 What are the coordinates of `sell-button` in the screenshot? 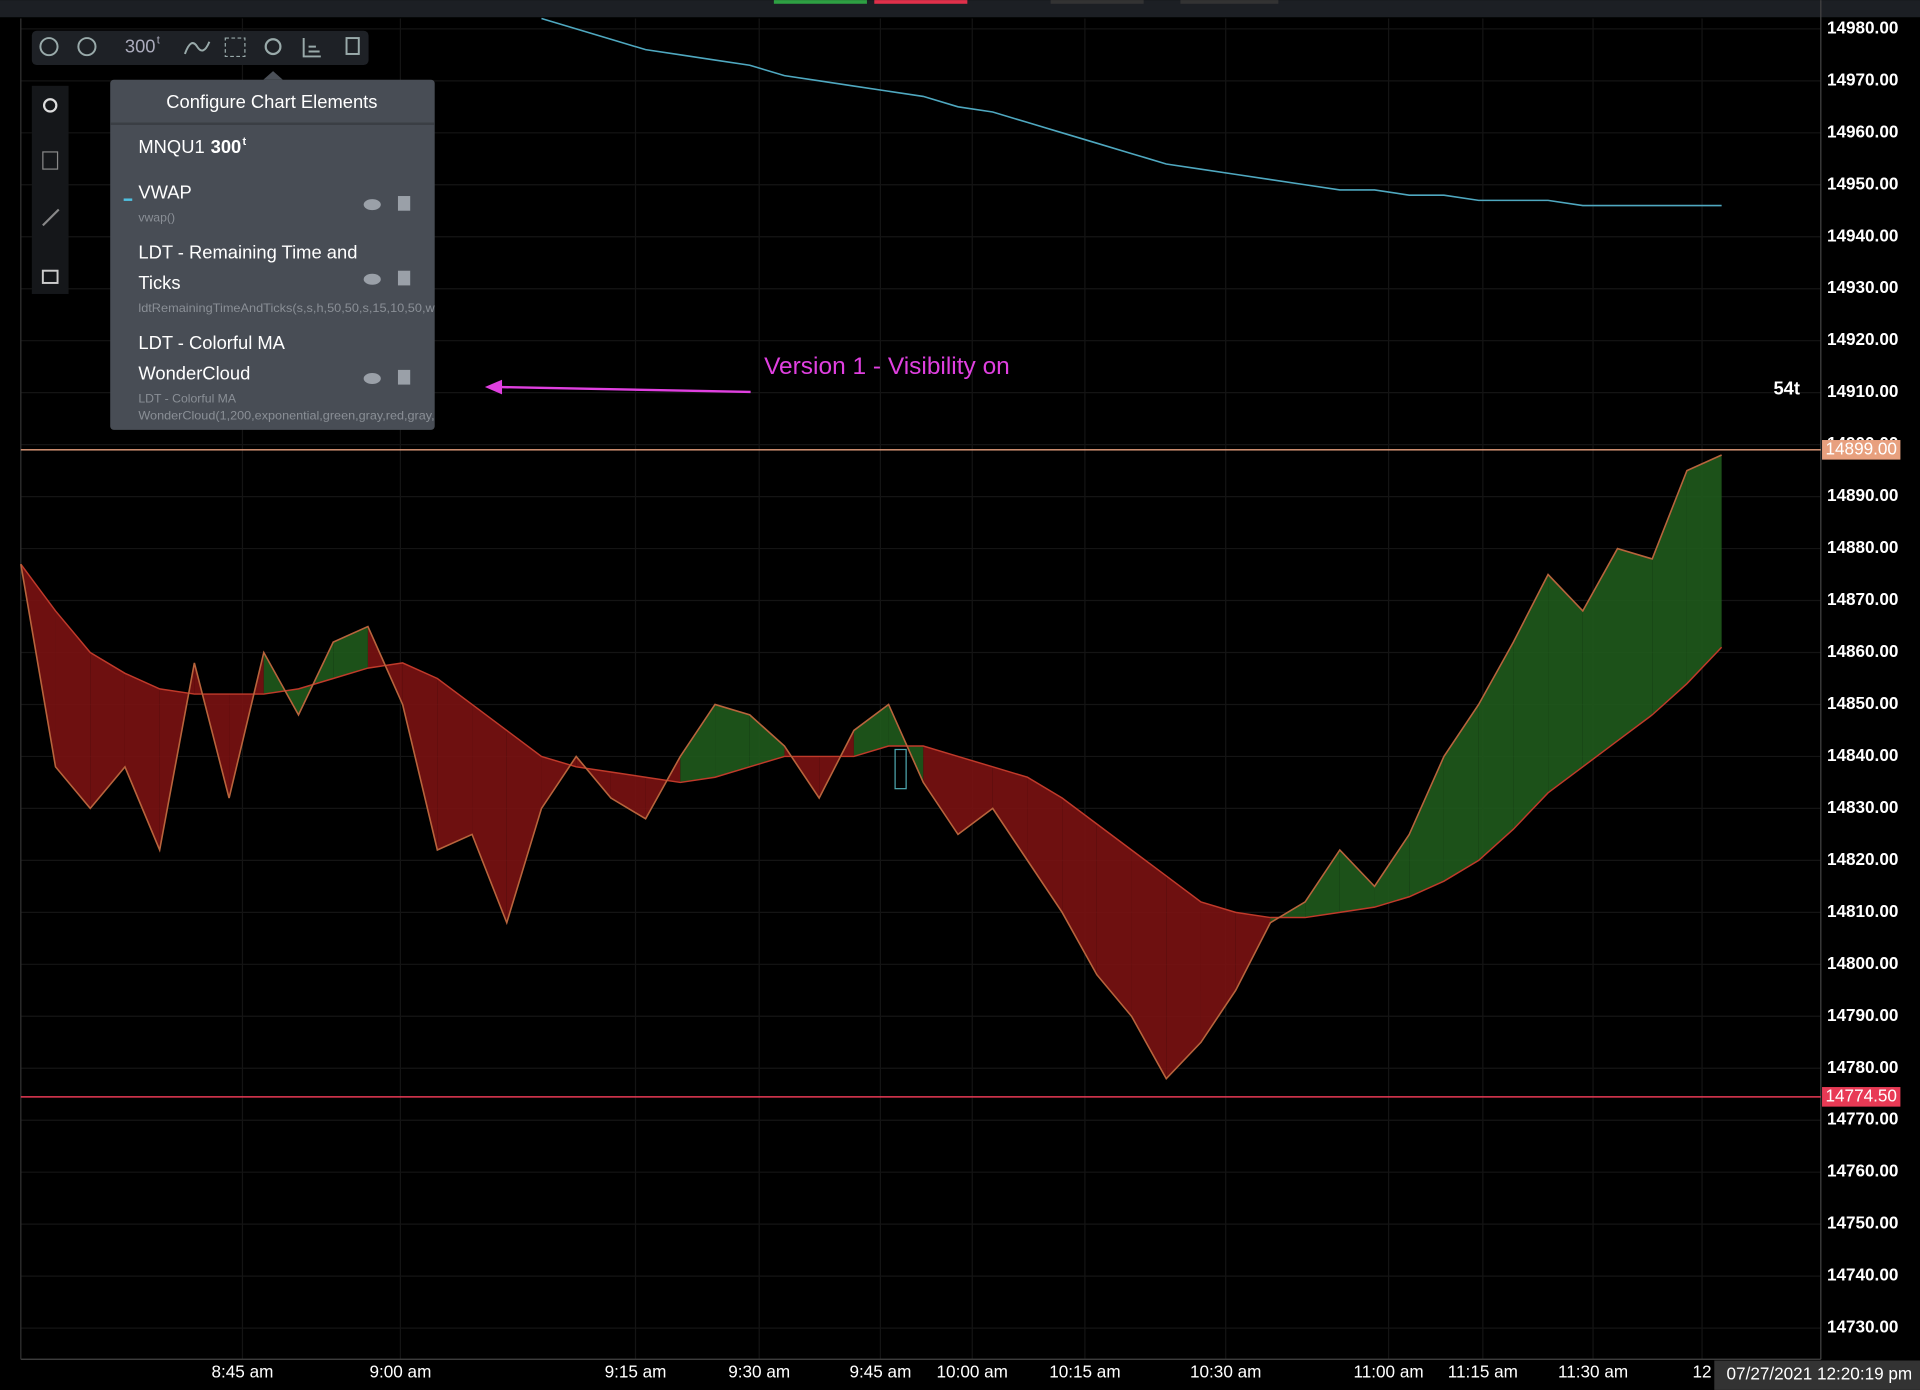 It's located at (921, 2).